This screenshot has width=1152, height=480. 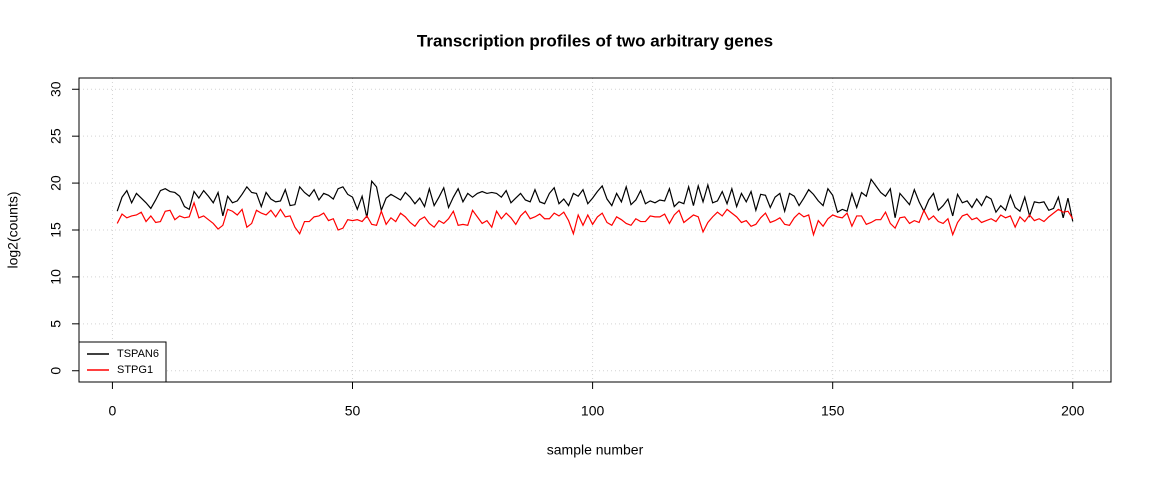 I want to click on legend-box, so click(x=122, y=362).